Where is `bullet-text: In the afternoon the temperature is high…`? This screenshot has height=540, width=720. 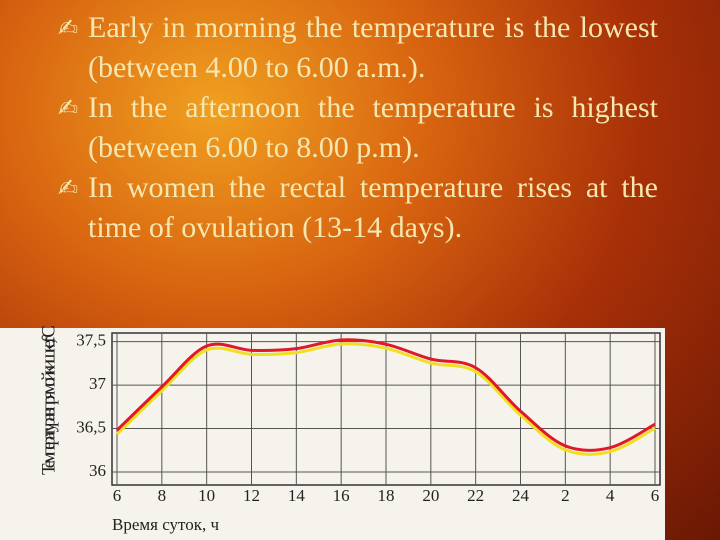 bullet-text: In the afternoon the temperature is high… is located at coordinates (373, 127).